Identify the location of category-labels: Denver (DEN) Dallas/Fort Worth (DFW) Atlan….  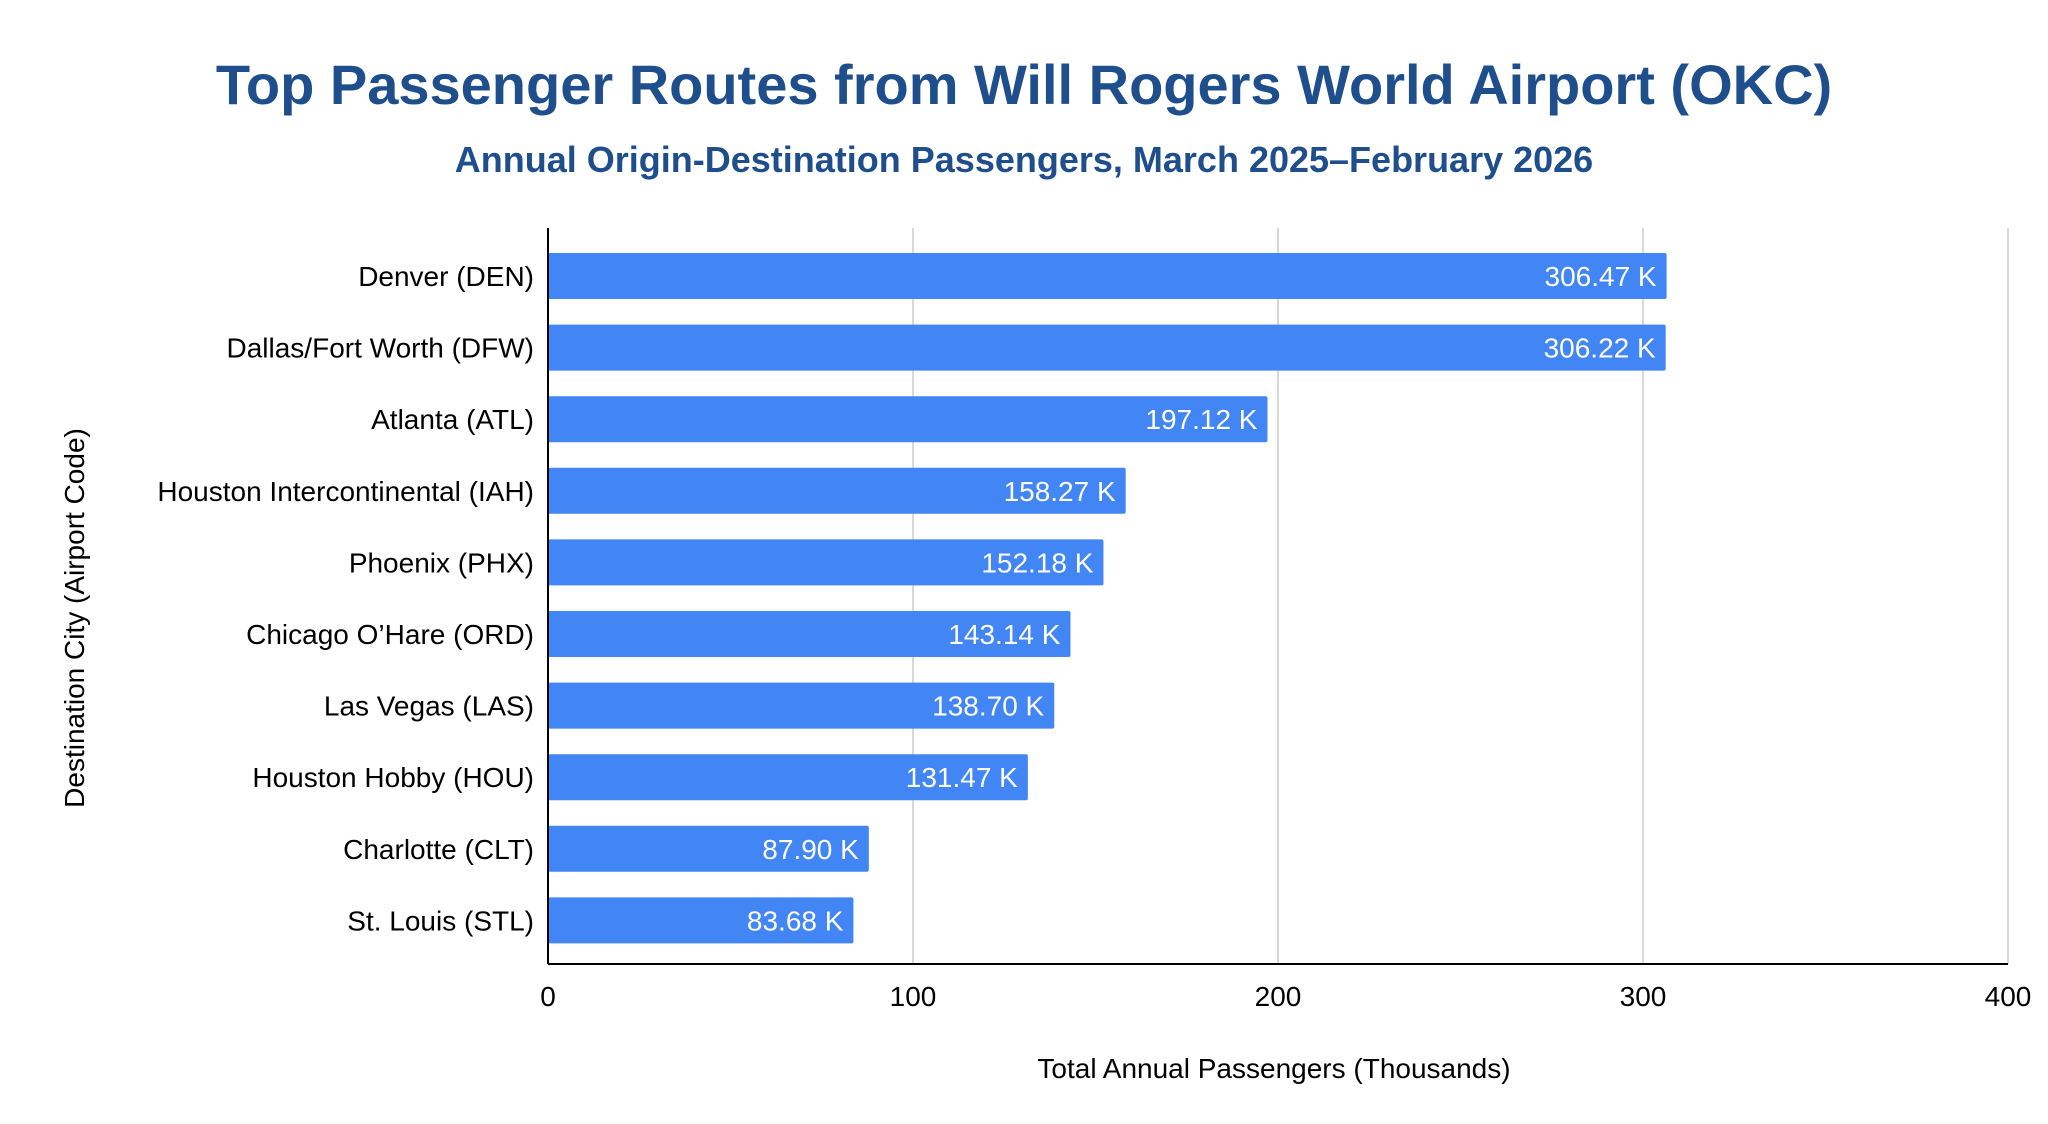
(345, 598).